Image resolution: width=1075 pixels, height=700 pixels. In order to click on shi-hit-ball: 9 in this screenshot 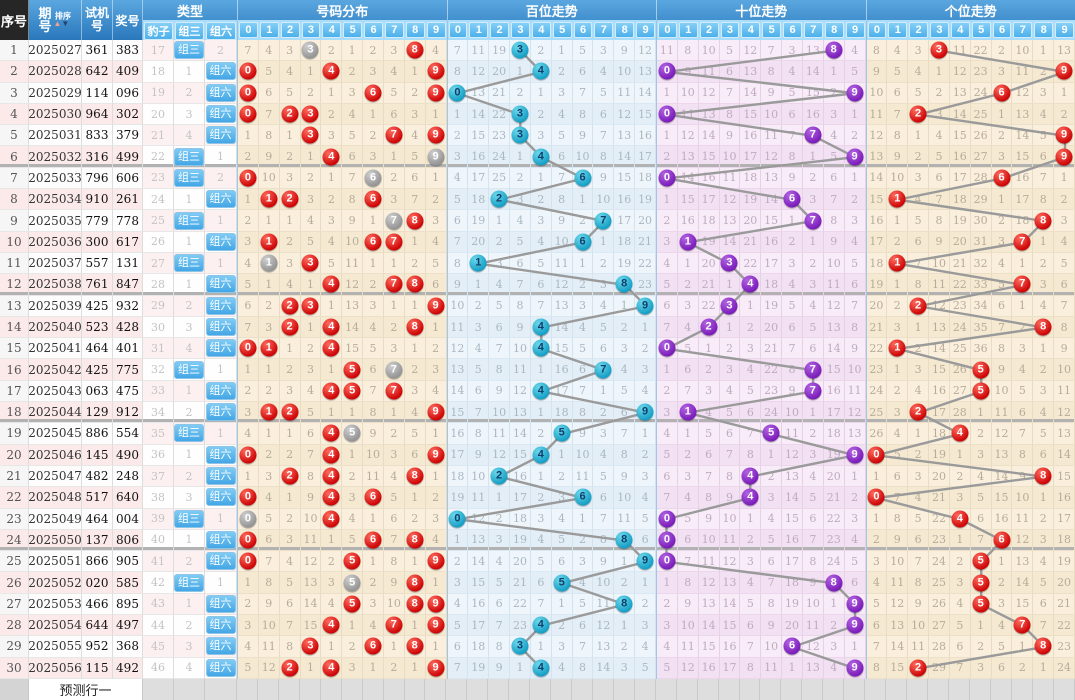, I will do `click(855, 668)`.